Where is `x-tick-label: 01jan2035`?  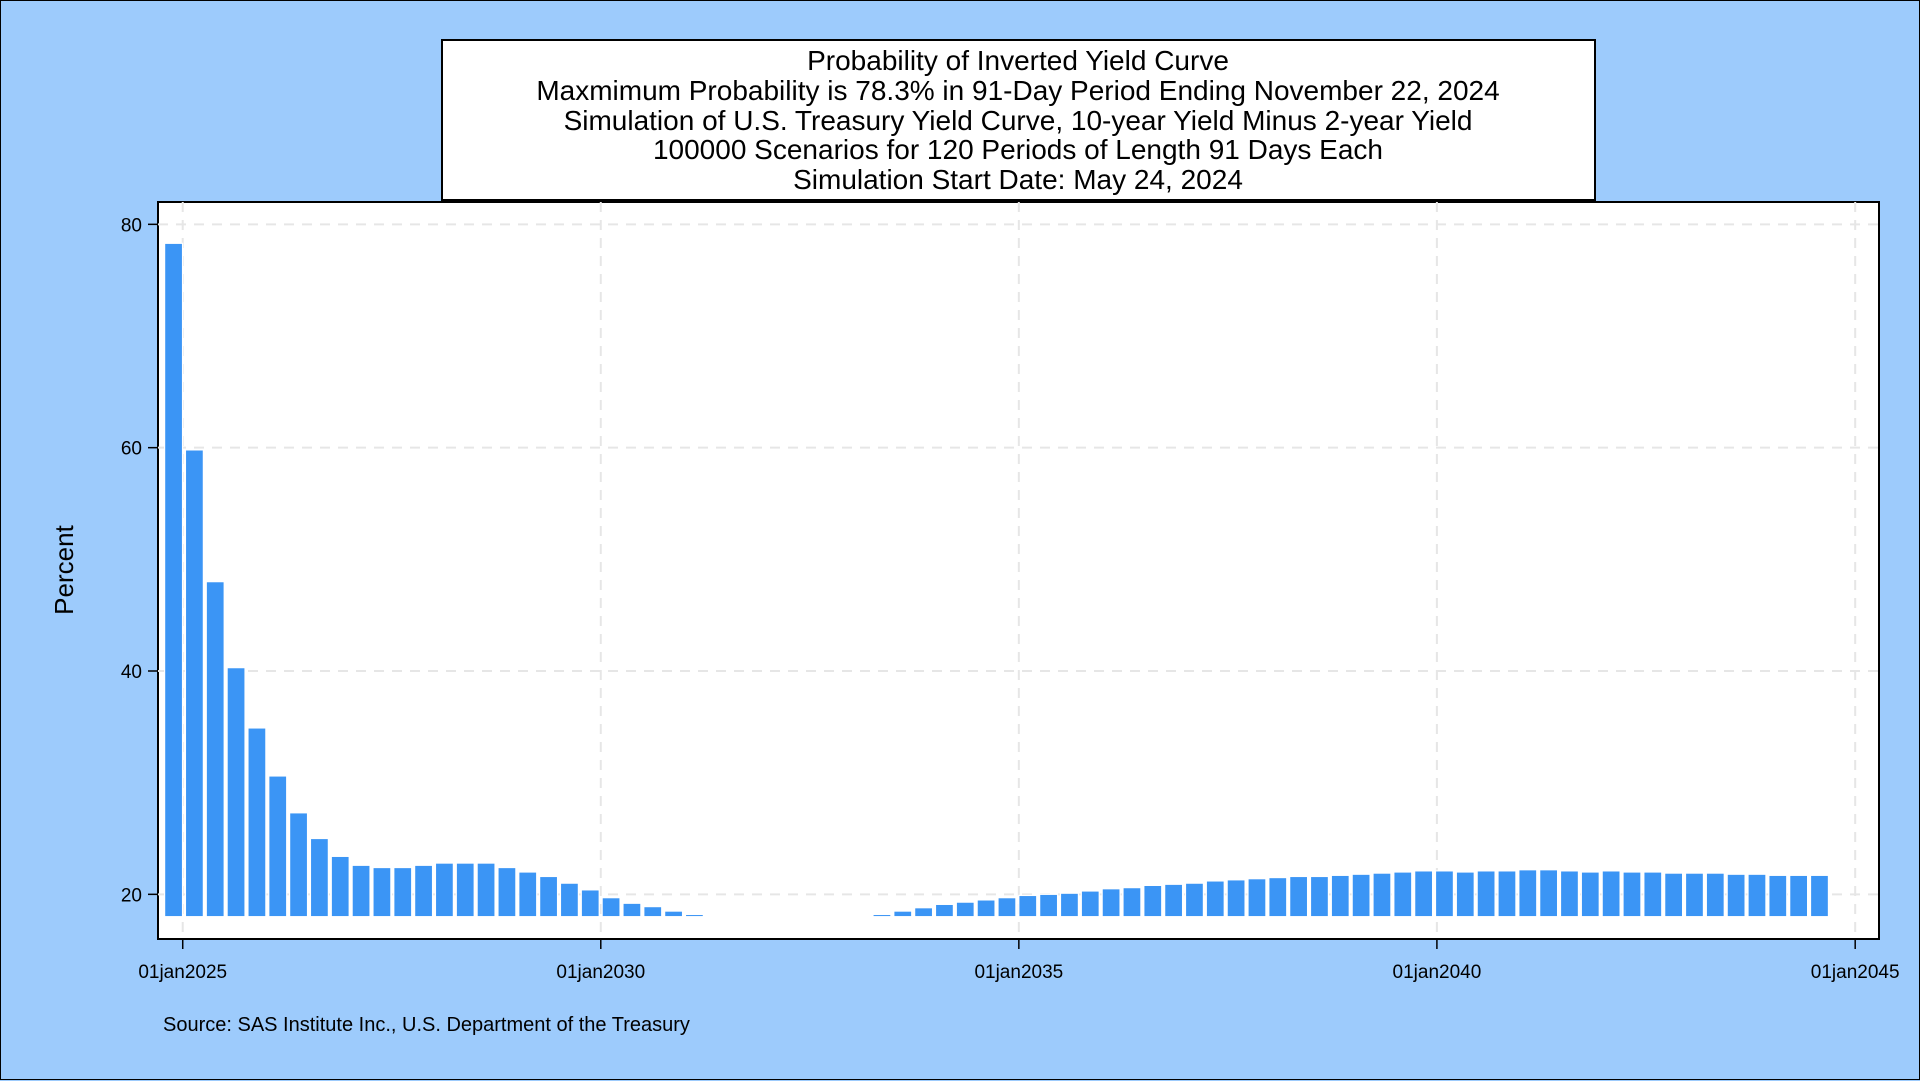
x-tick-label: 01jan2035 is located at coordinates (1018, 972).